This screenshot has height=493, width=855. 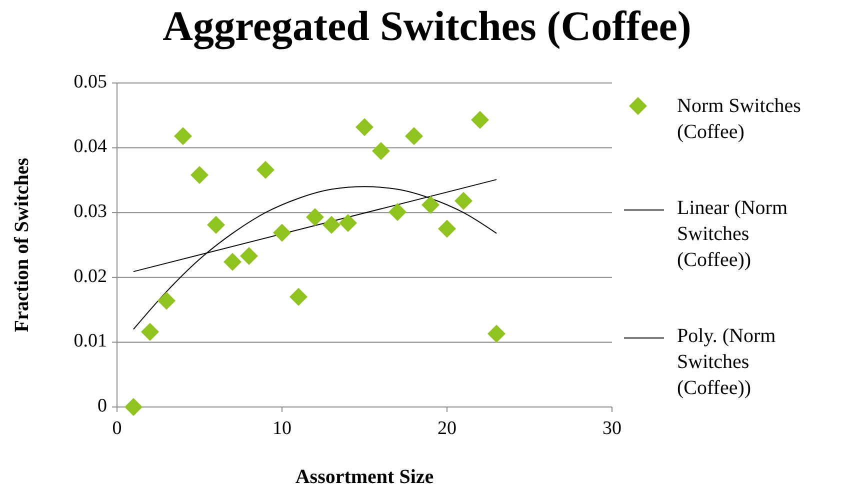 I want to click on x-tick-label: 30, so click(x=612, y=428).